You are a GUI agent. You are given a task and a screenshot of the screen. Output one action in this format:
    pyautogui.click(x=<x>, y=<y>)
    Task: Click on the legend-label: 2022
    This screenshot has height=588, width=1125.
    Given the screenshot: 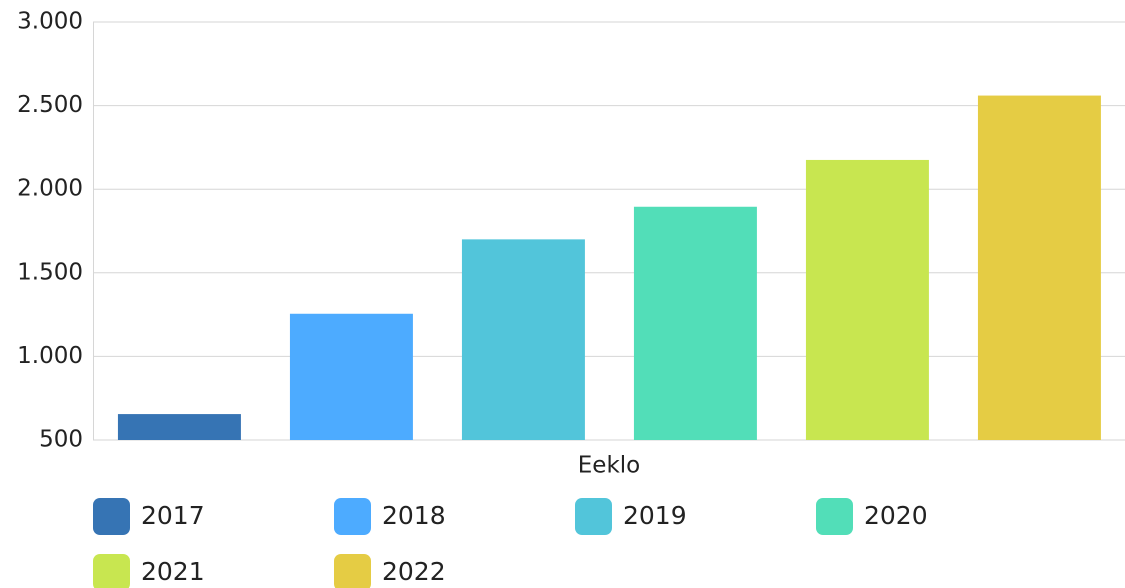 What is the action you would take?
    pyautogui.click(x=414, y=571)
    